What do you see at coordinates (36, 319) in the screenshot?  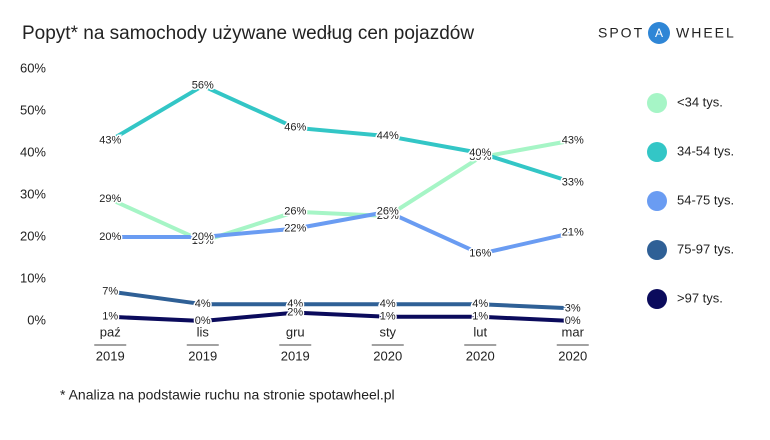 I see `y-tick-label: 0%` at bounding box center [36, 319].